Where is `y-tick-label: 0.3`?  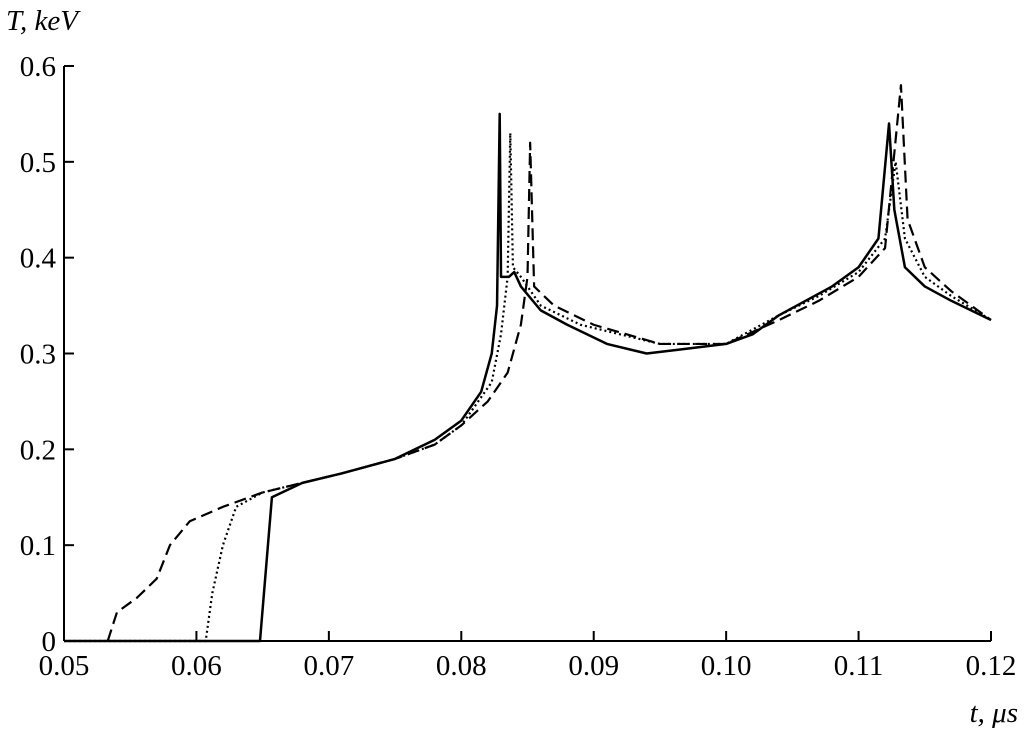
y-tick-label: 0.3 is located at coordinates (38, 355).